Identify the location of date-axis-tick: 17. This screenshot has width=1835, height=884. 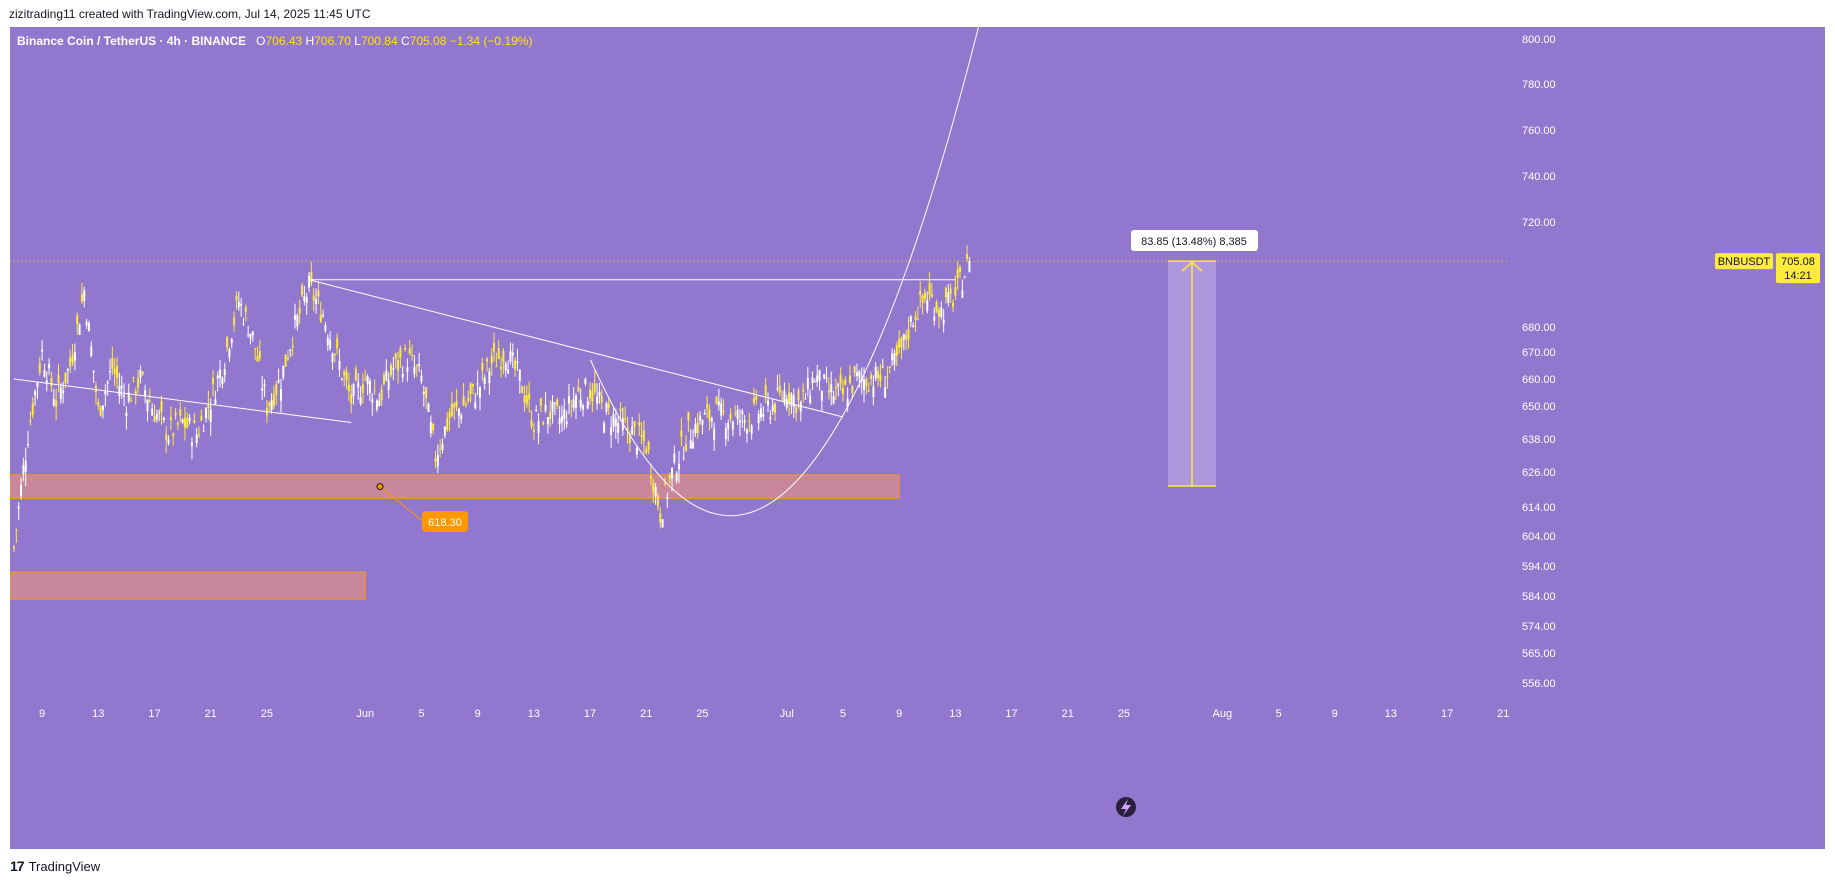
(1447, 714).